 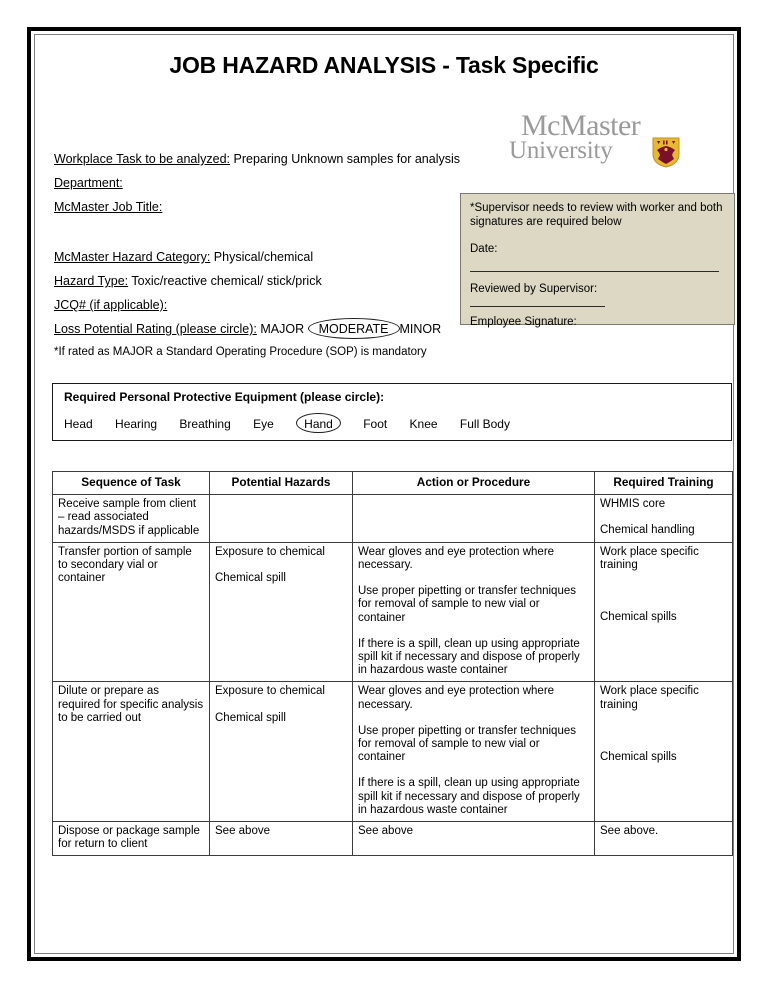 I want to click on field-jcq: JCQ# (if applicable):, so click(x=269, y=305).